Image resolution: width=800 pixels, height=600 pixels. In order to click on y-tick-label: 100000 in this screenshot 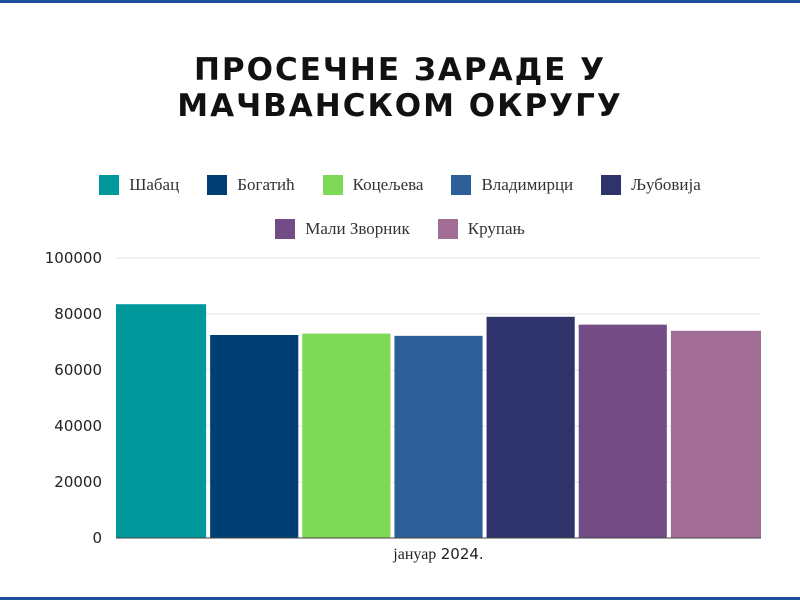, I will do `click(73, 258)`.